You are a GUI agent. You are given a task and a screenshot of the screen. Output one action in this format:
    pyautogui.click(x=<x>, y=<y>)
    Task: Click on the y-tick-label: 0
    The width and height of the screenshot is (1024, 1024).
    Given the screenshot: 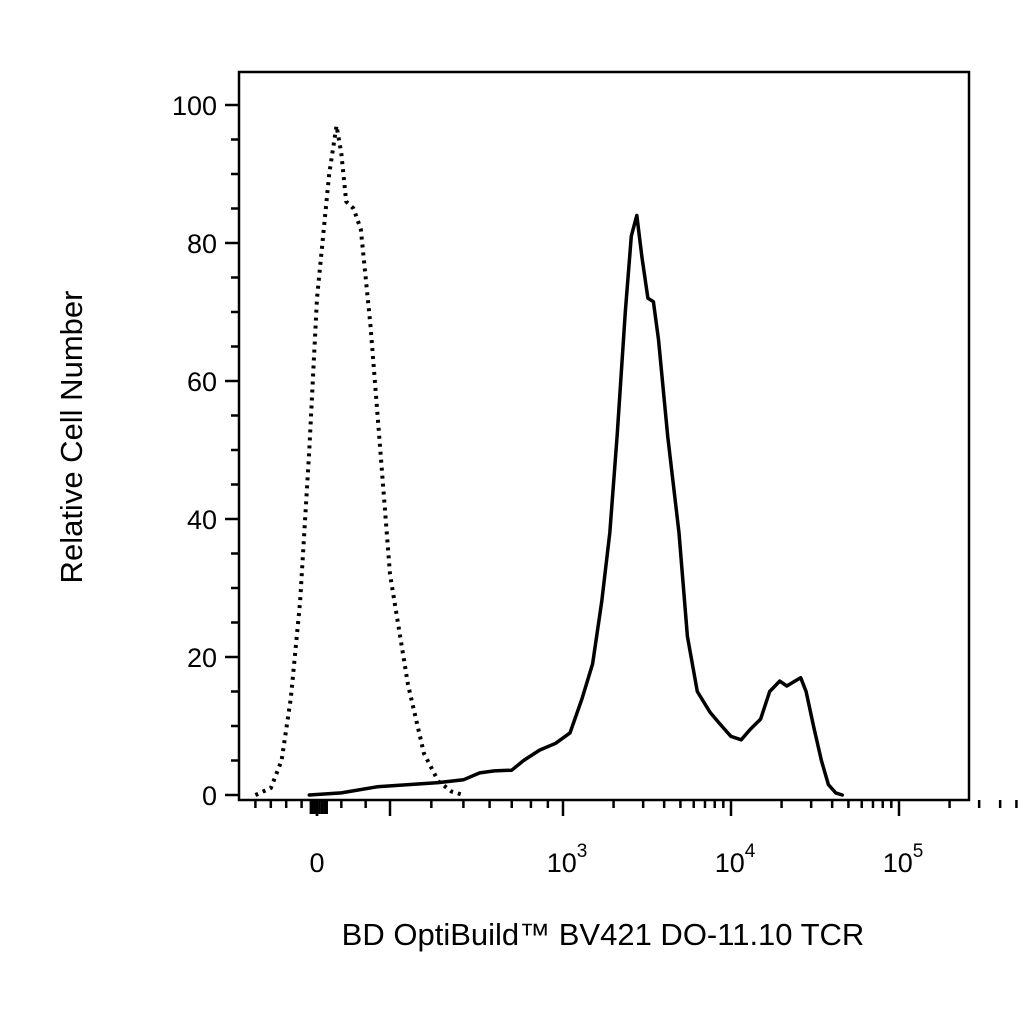 What is the action you would take?
    pyautogui.click(x=209, y=796)
    